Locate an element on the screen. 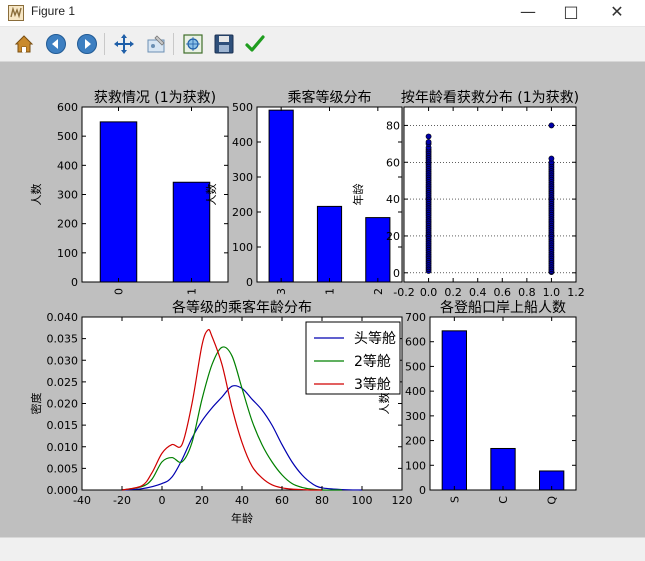  x-tick-label: 0.0 is located at coordinates (429, 292).